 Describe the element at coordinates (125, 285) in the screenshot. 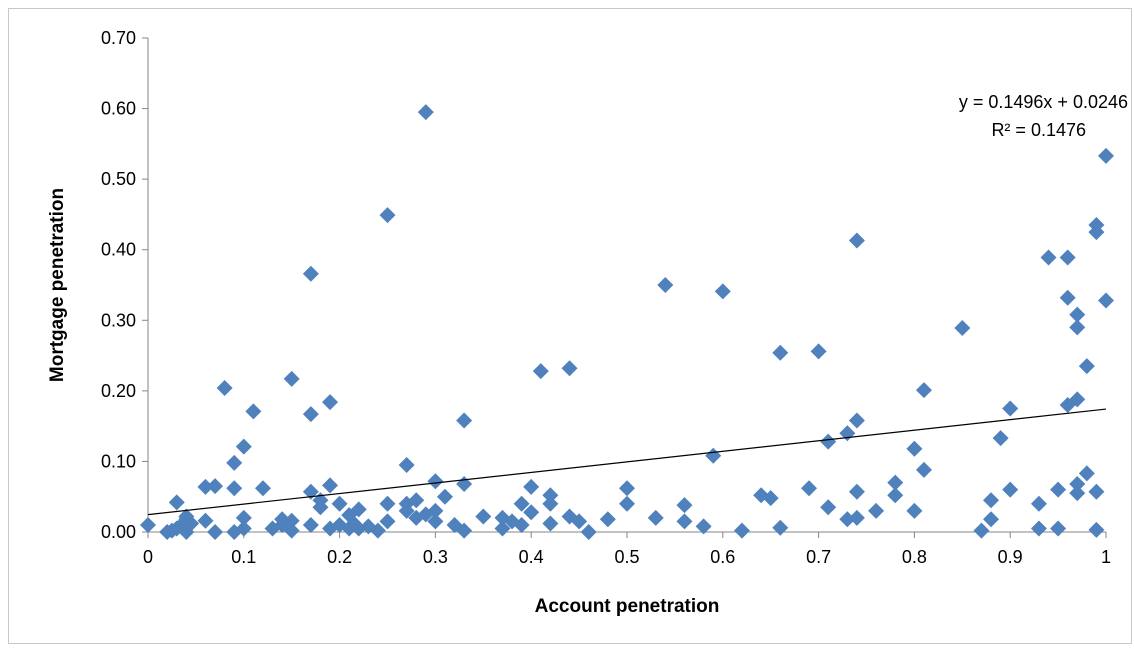

I see `y-axis: 0.00 0.10 0.20 0.30 0.40 0.50 0.60 0.70` at that location.